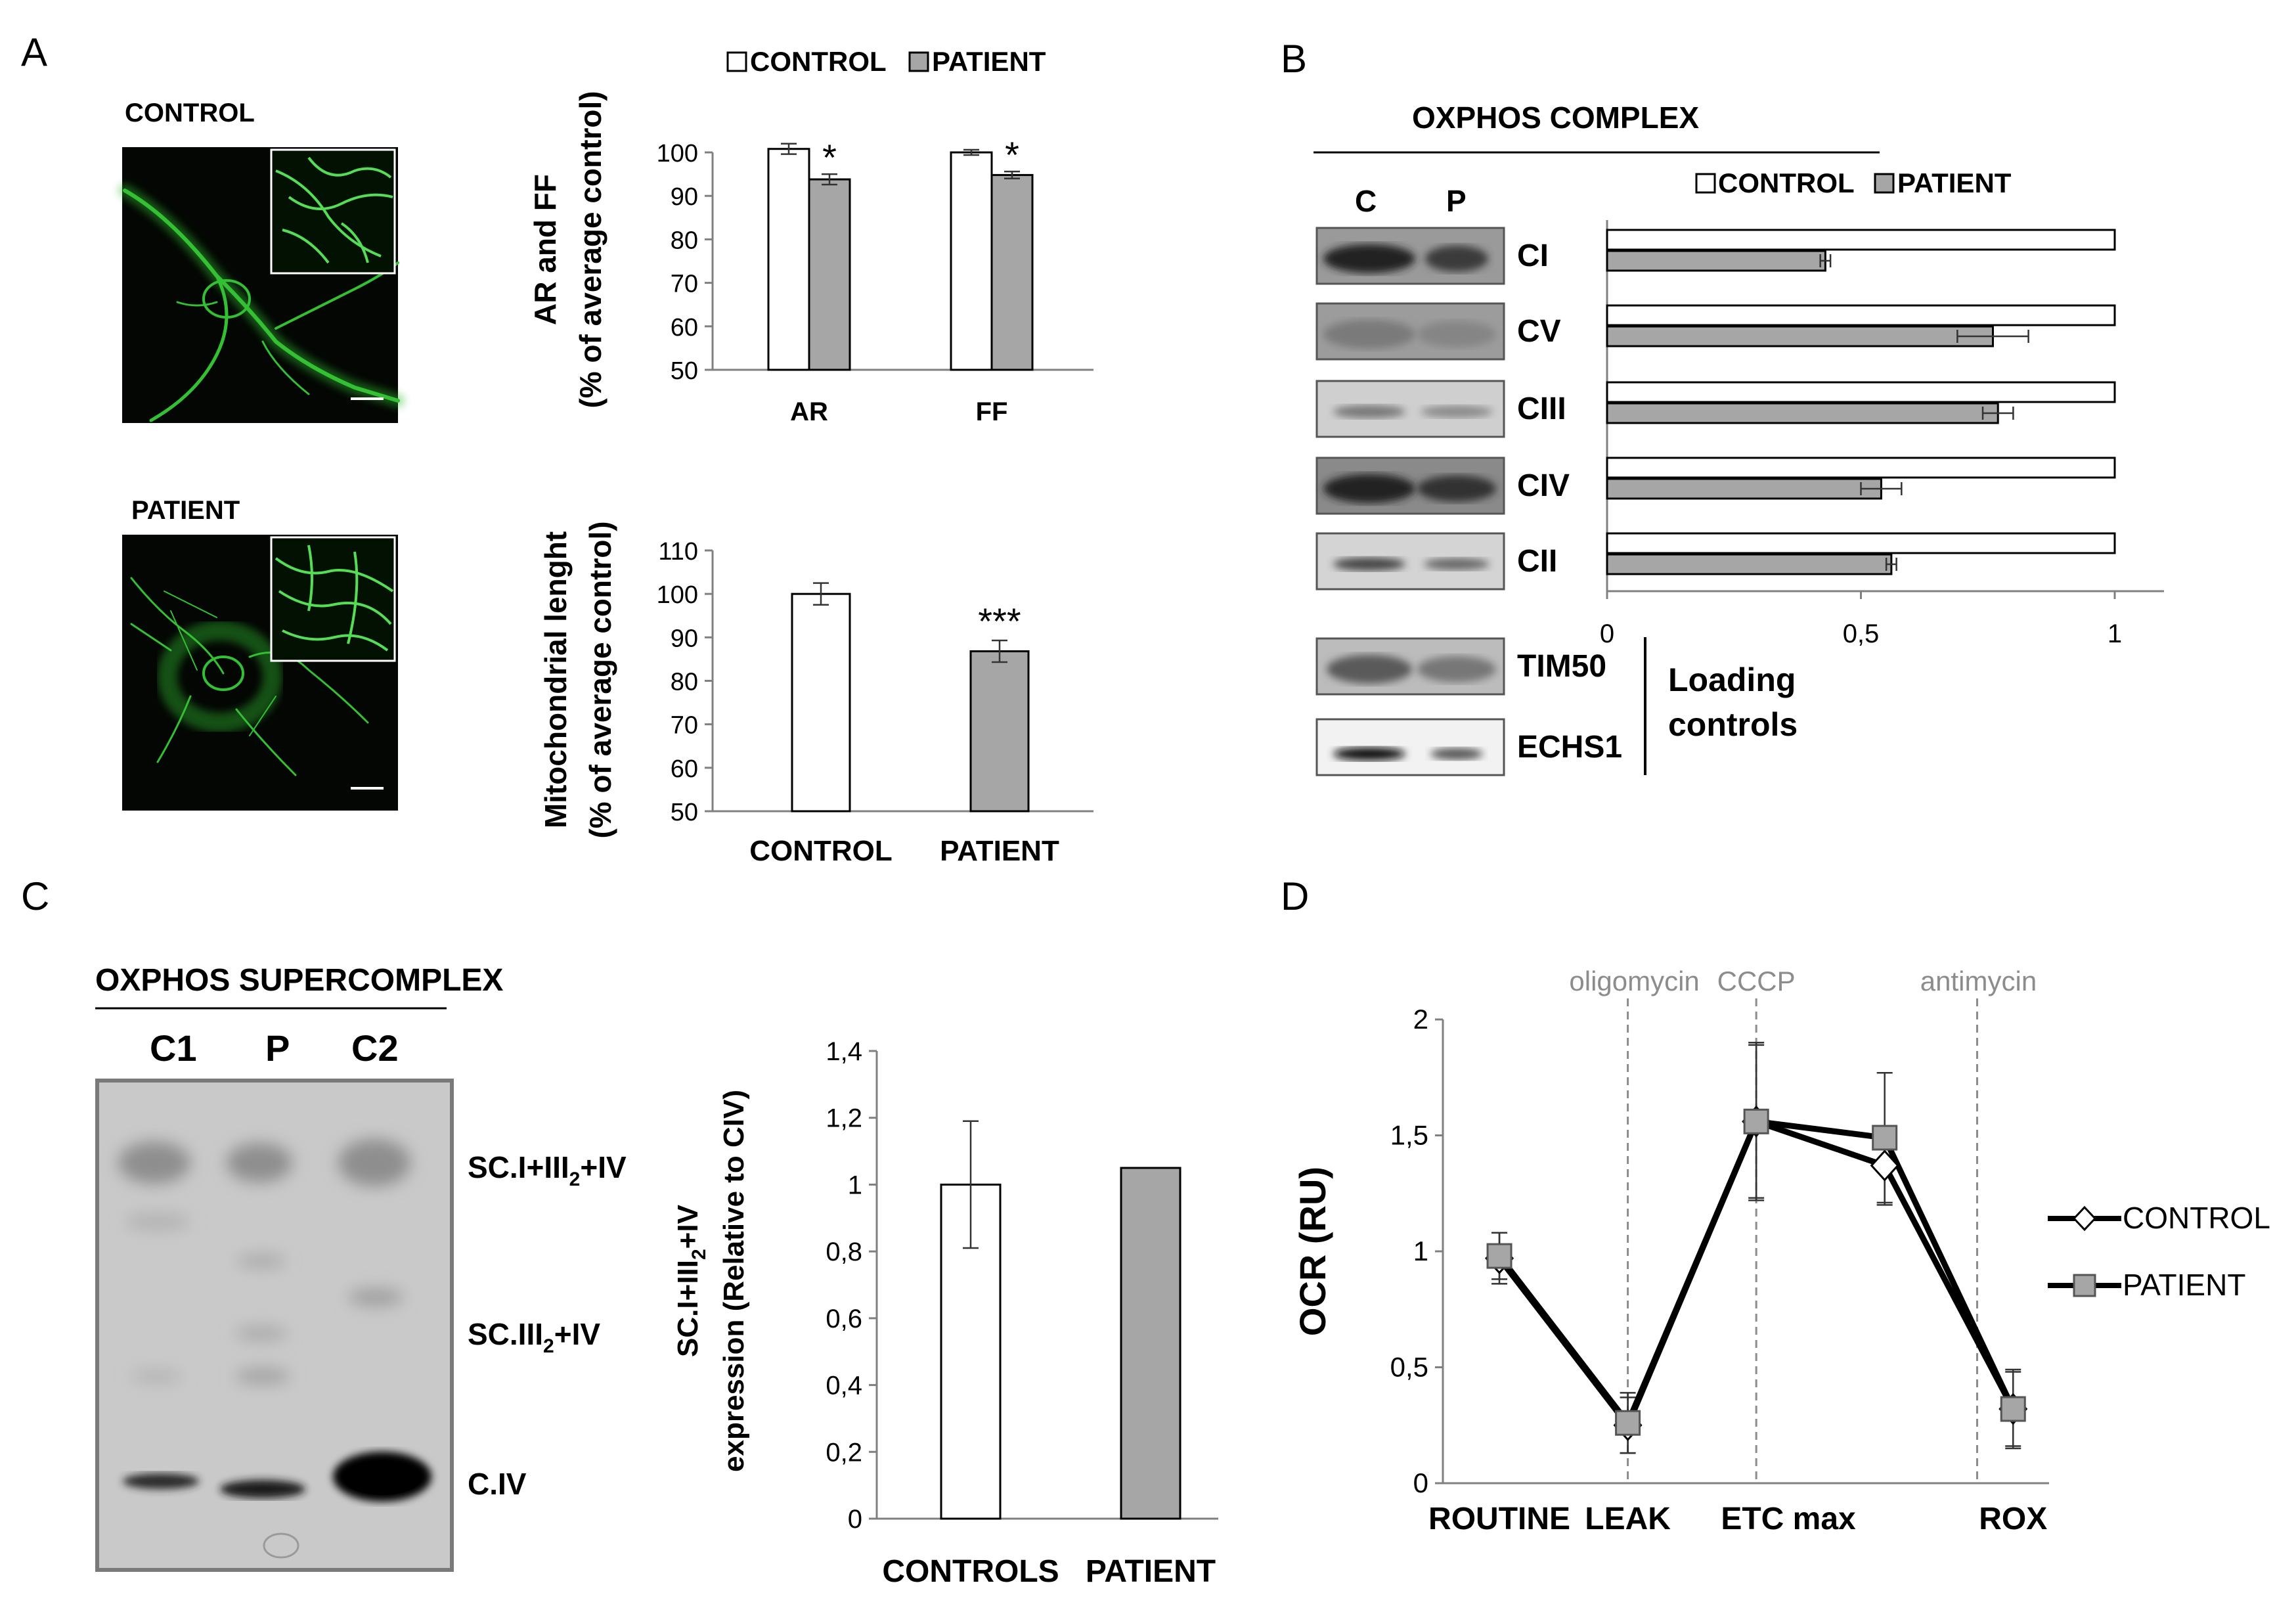 Image resolution: width=2296 pixels, height=1608 pixels. What do you see at coordinates (684, 812) in the screenshot?
I see `y-tick-label: 50` at bounding box center [684, 812].